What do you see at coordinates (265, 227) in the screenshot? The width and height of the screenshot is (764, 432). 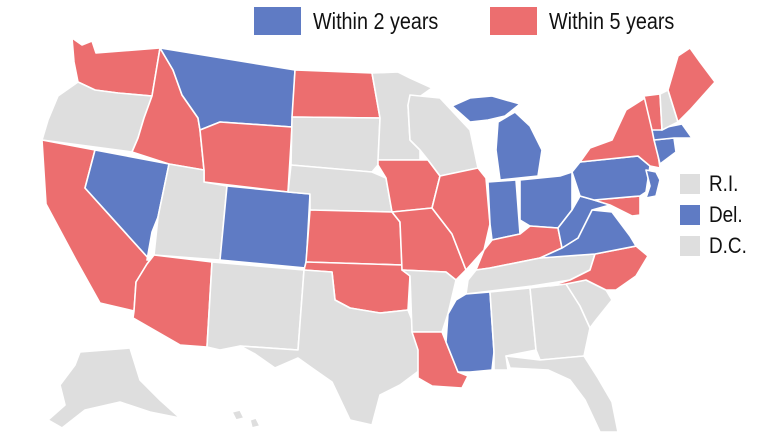 I see `state-colorado` at bounding box center [265, 227].